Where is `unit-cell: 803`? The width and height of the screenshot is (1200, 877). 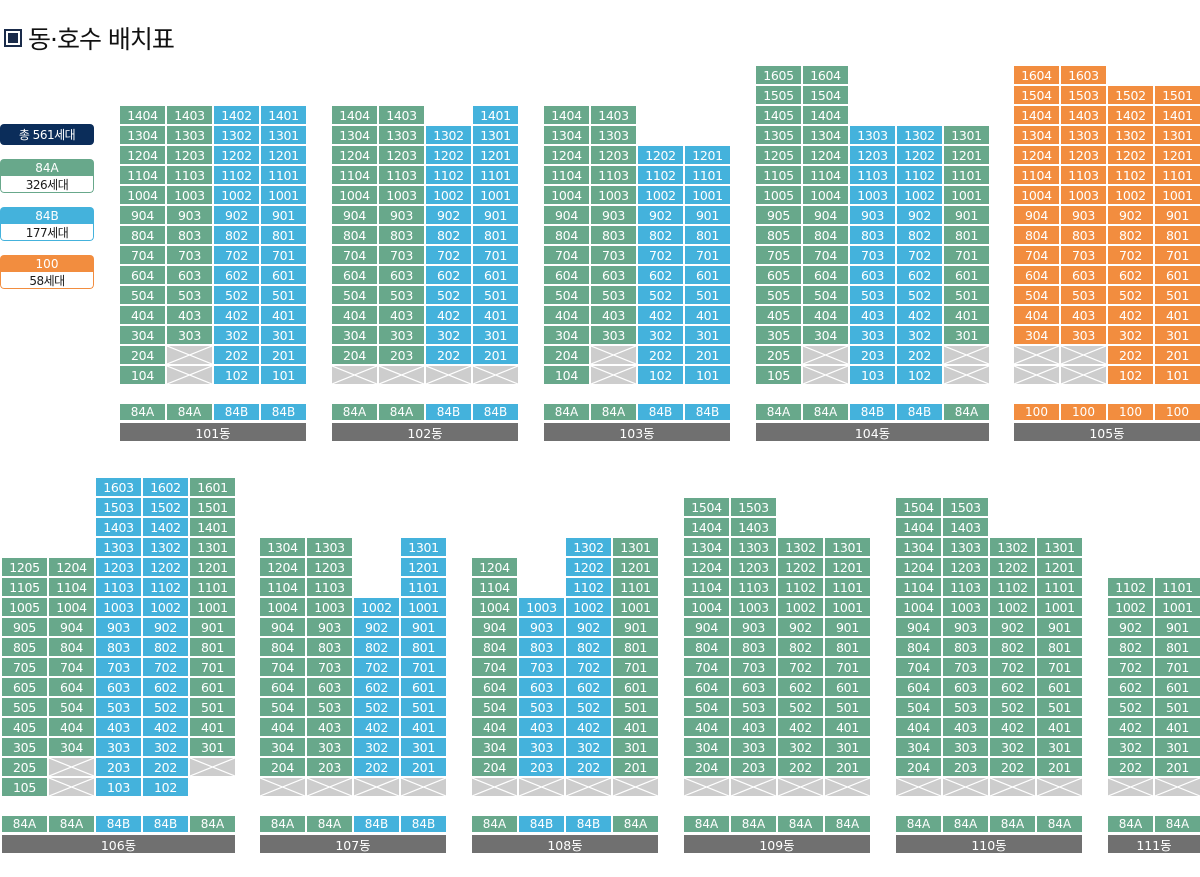
unit-cell: 803 is located at coordinates (872, 235).